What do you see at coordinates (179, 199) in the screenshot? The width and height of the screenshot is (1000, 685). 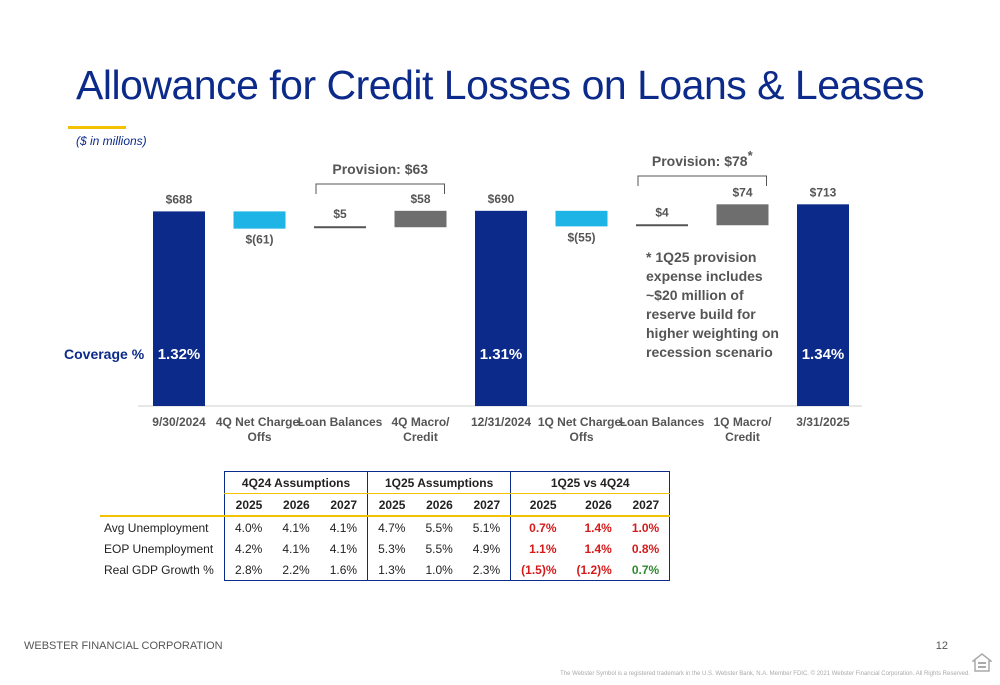 I see `value-label: $688` at bounding box center [179, 199].